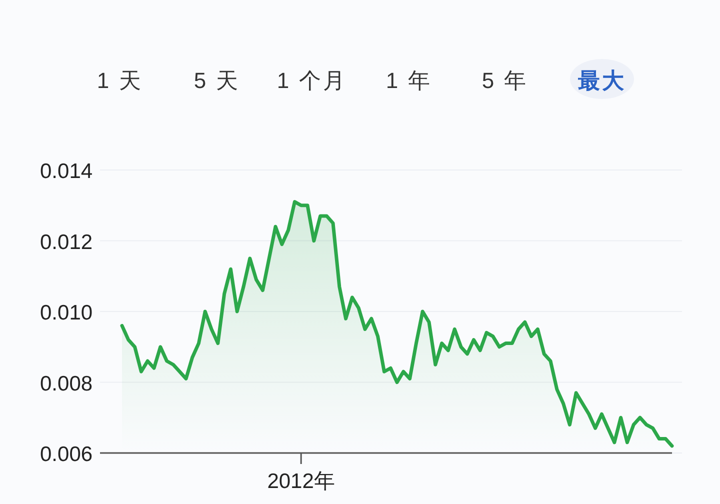 The height and width of the screenshot is (504, 720). I want to click on y-tick-label: 0.014, so click(66, 171).